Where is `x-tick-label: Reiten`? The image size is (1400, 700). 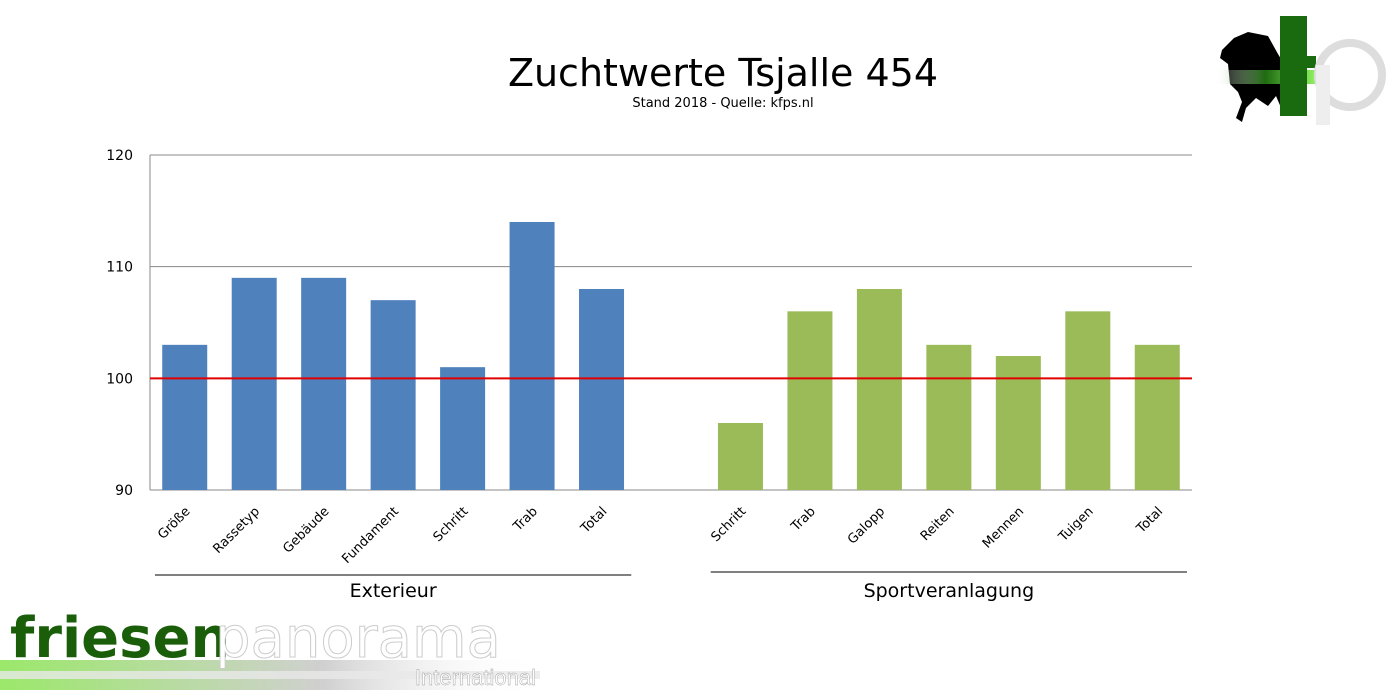
x-tick-label: Reiten is located at coordinates (938, 524).